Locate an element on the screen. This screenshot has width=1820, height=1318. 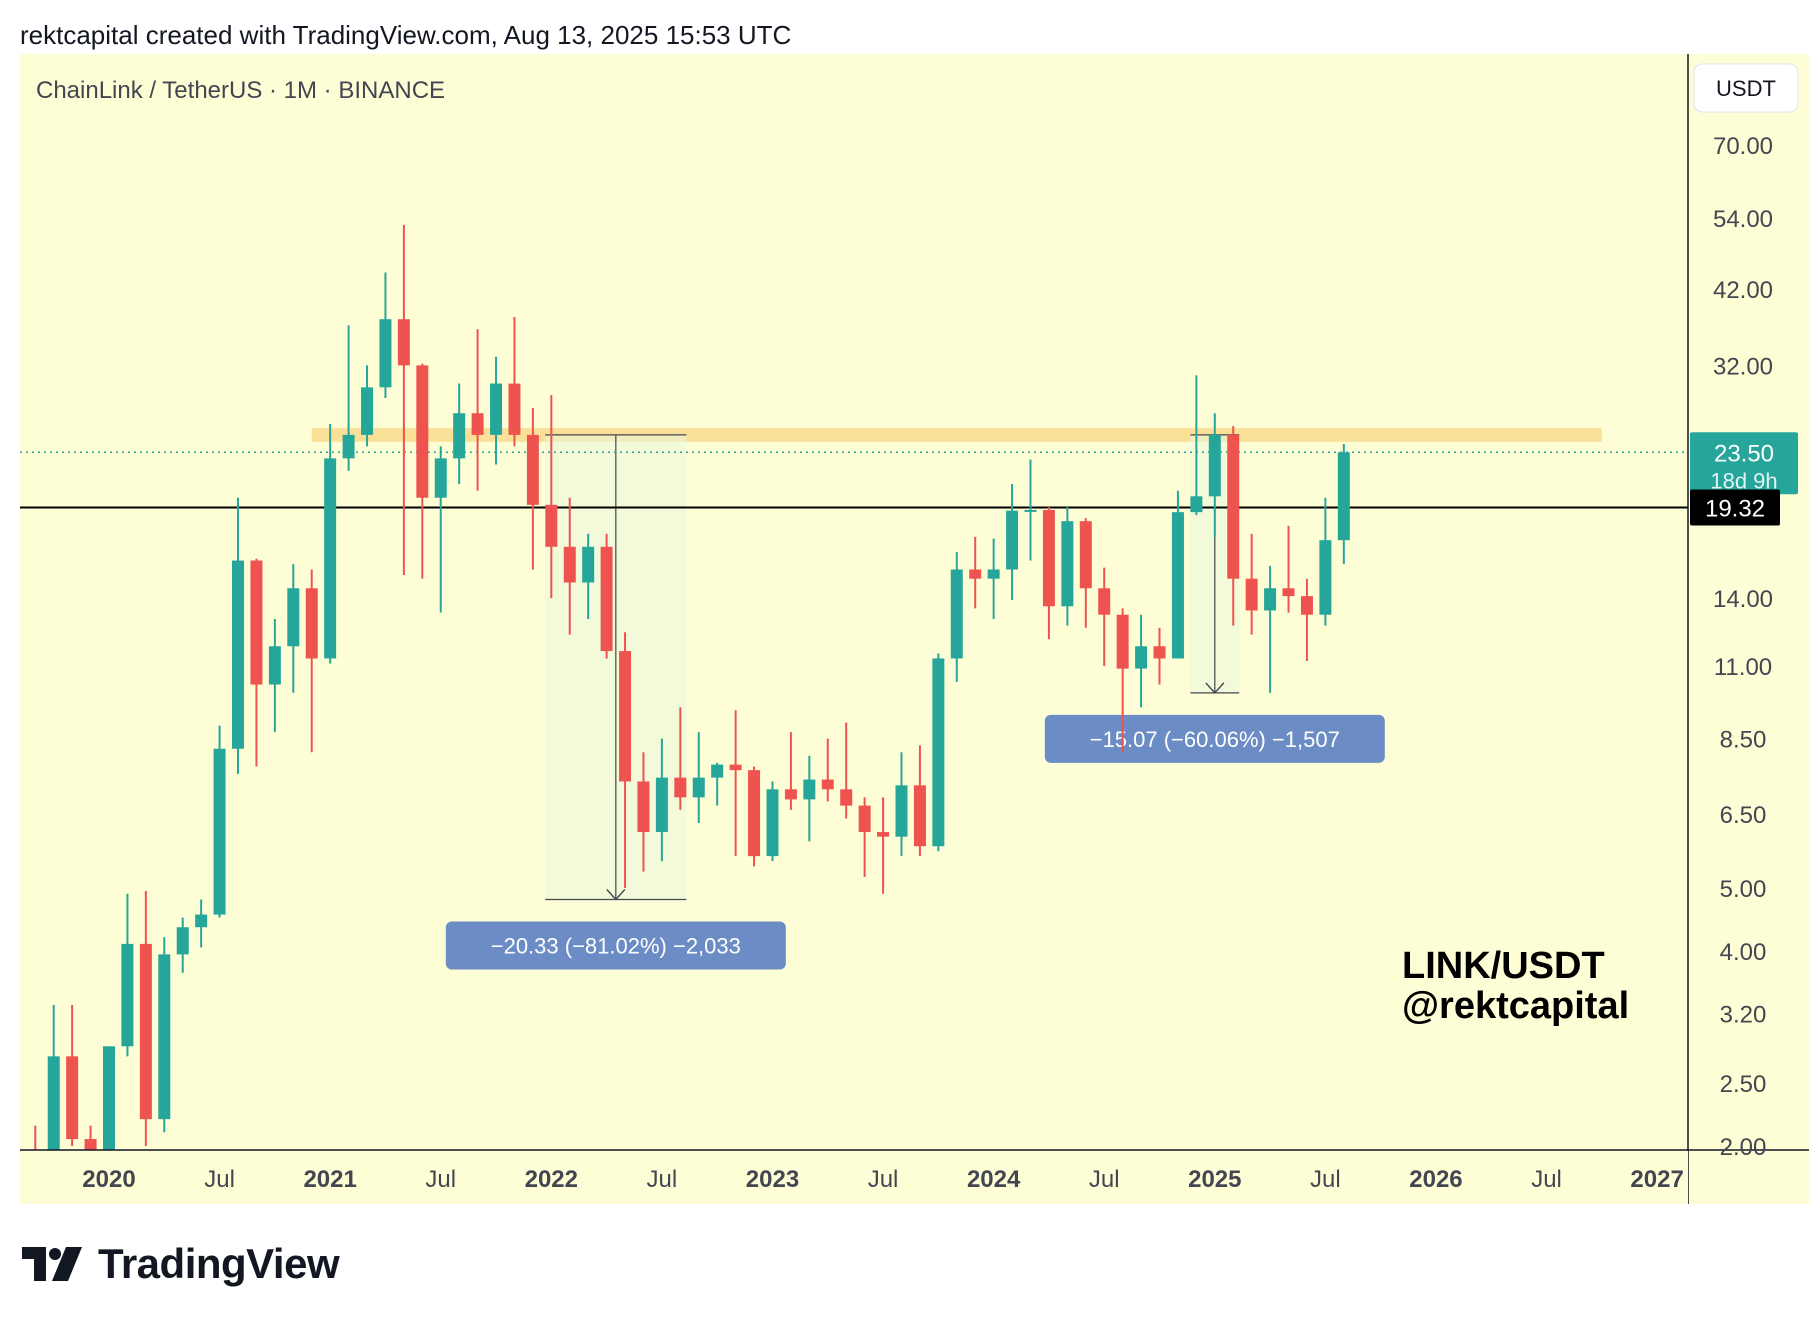
time-tick-2023-01: 2023 is located at coordinates (772, 1179).